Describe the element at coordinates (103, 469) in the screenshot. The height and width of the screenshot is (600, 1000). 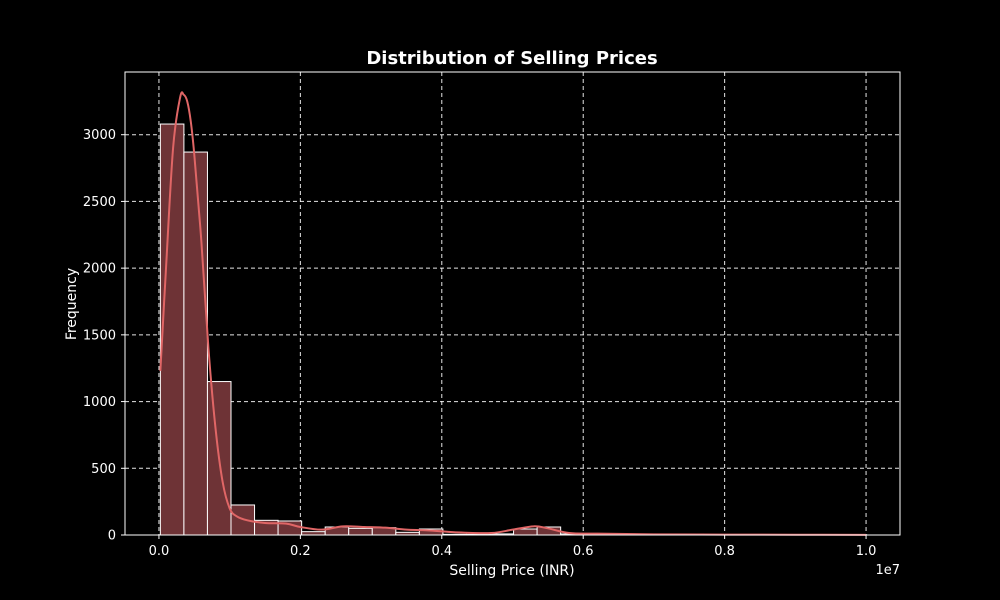
I see `y-tick-label: 500` at that location.